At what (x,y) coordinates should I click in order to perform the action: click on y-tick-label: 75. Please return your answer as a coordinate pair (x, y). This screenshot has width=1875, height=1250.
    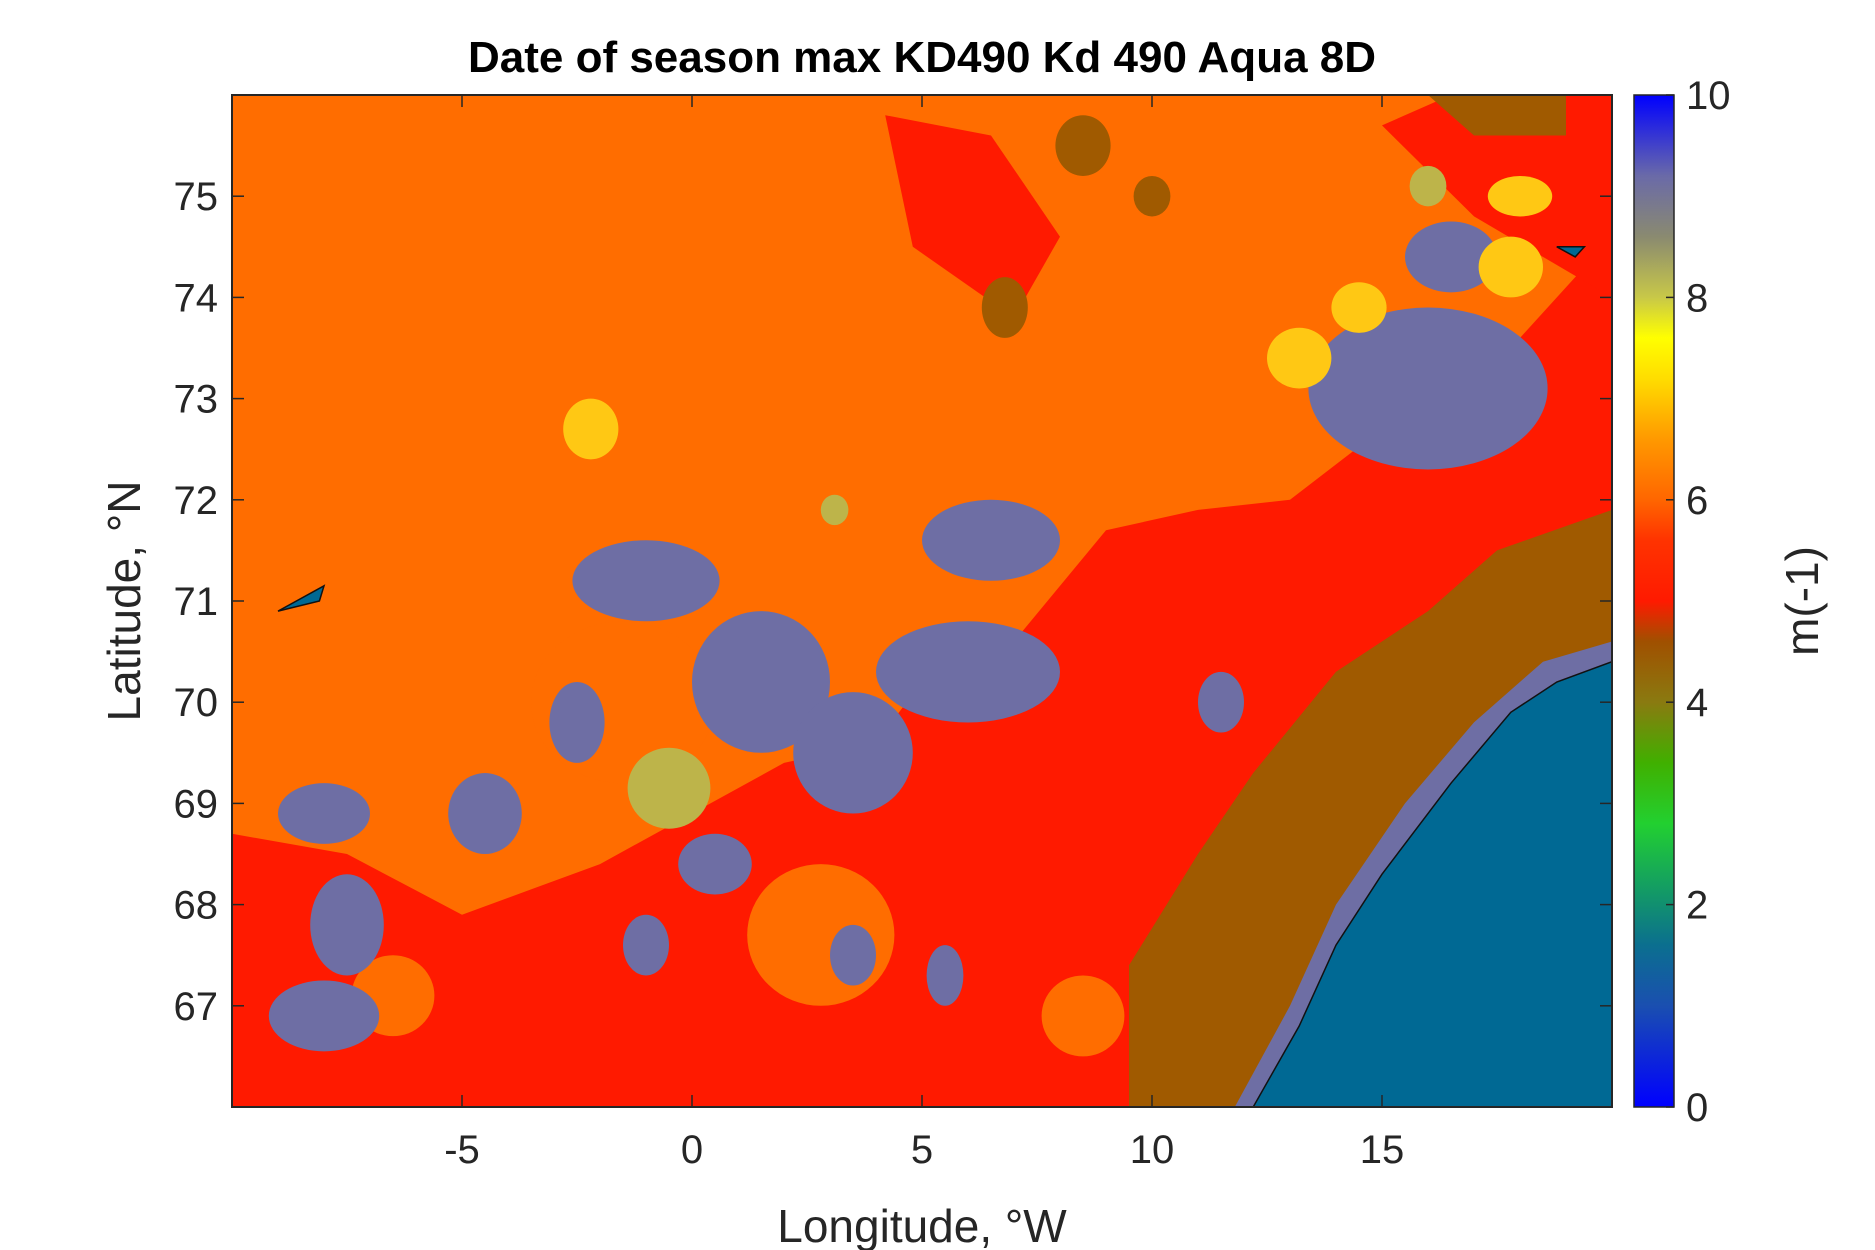
    Looking at the image, I should click on (196, 197).